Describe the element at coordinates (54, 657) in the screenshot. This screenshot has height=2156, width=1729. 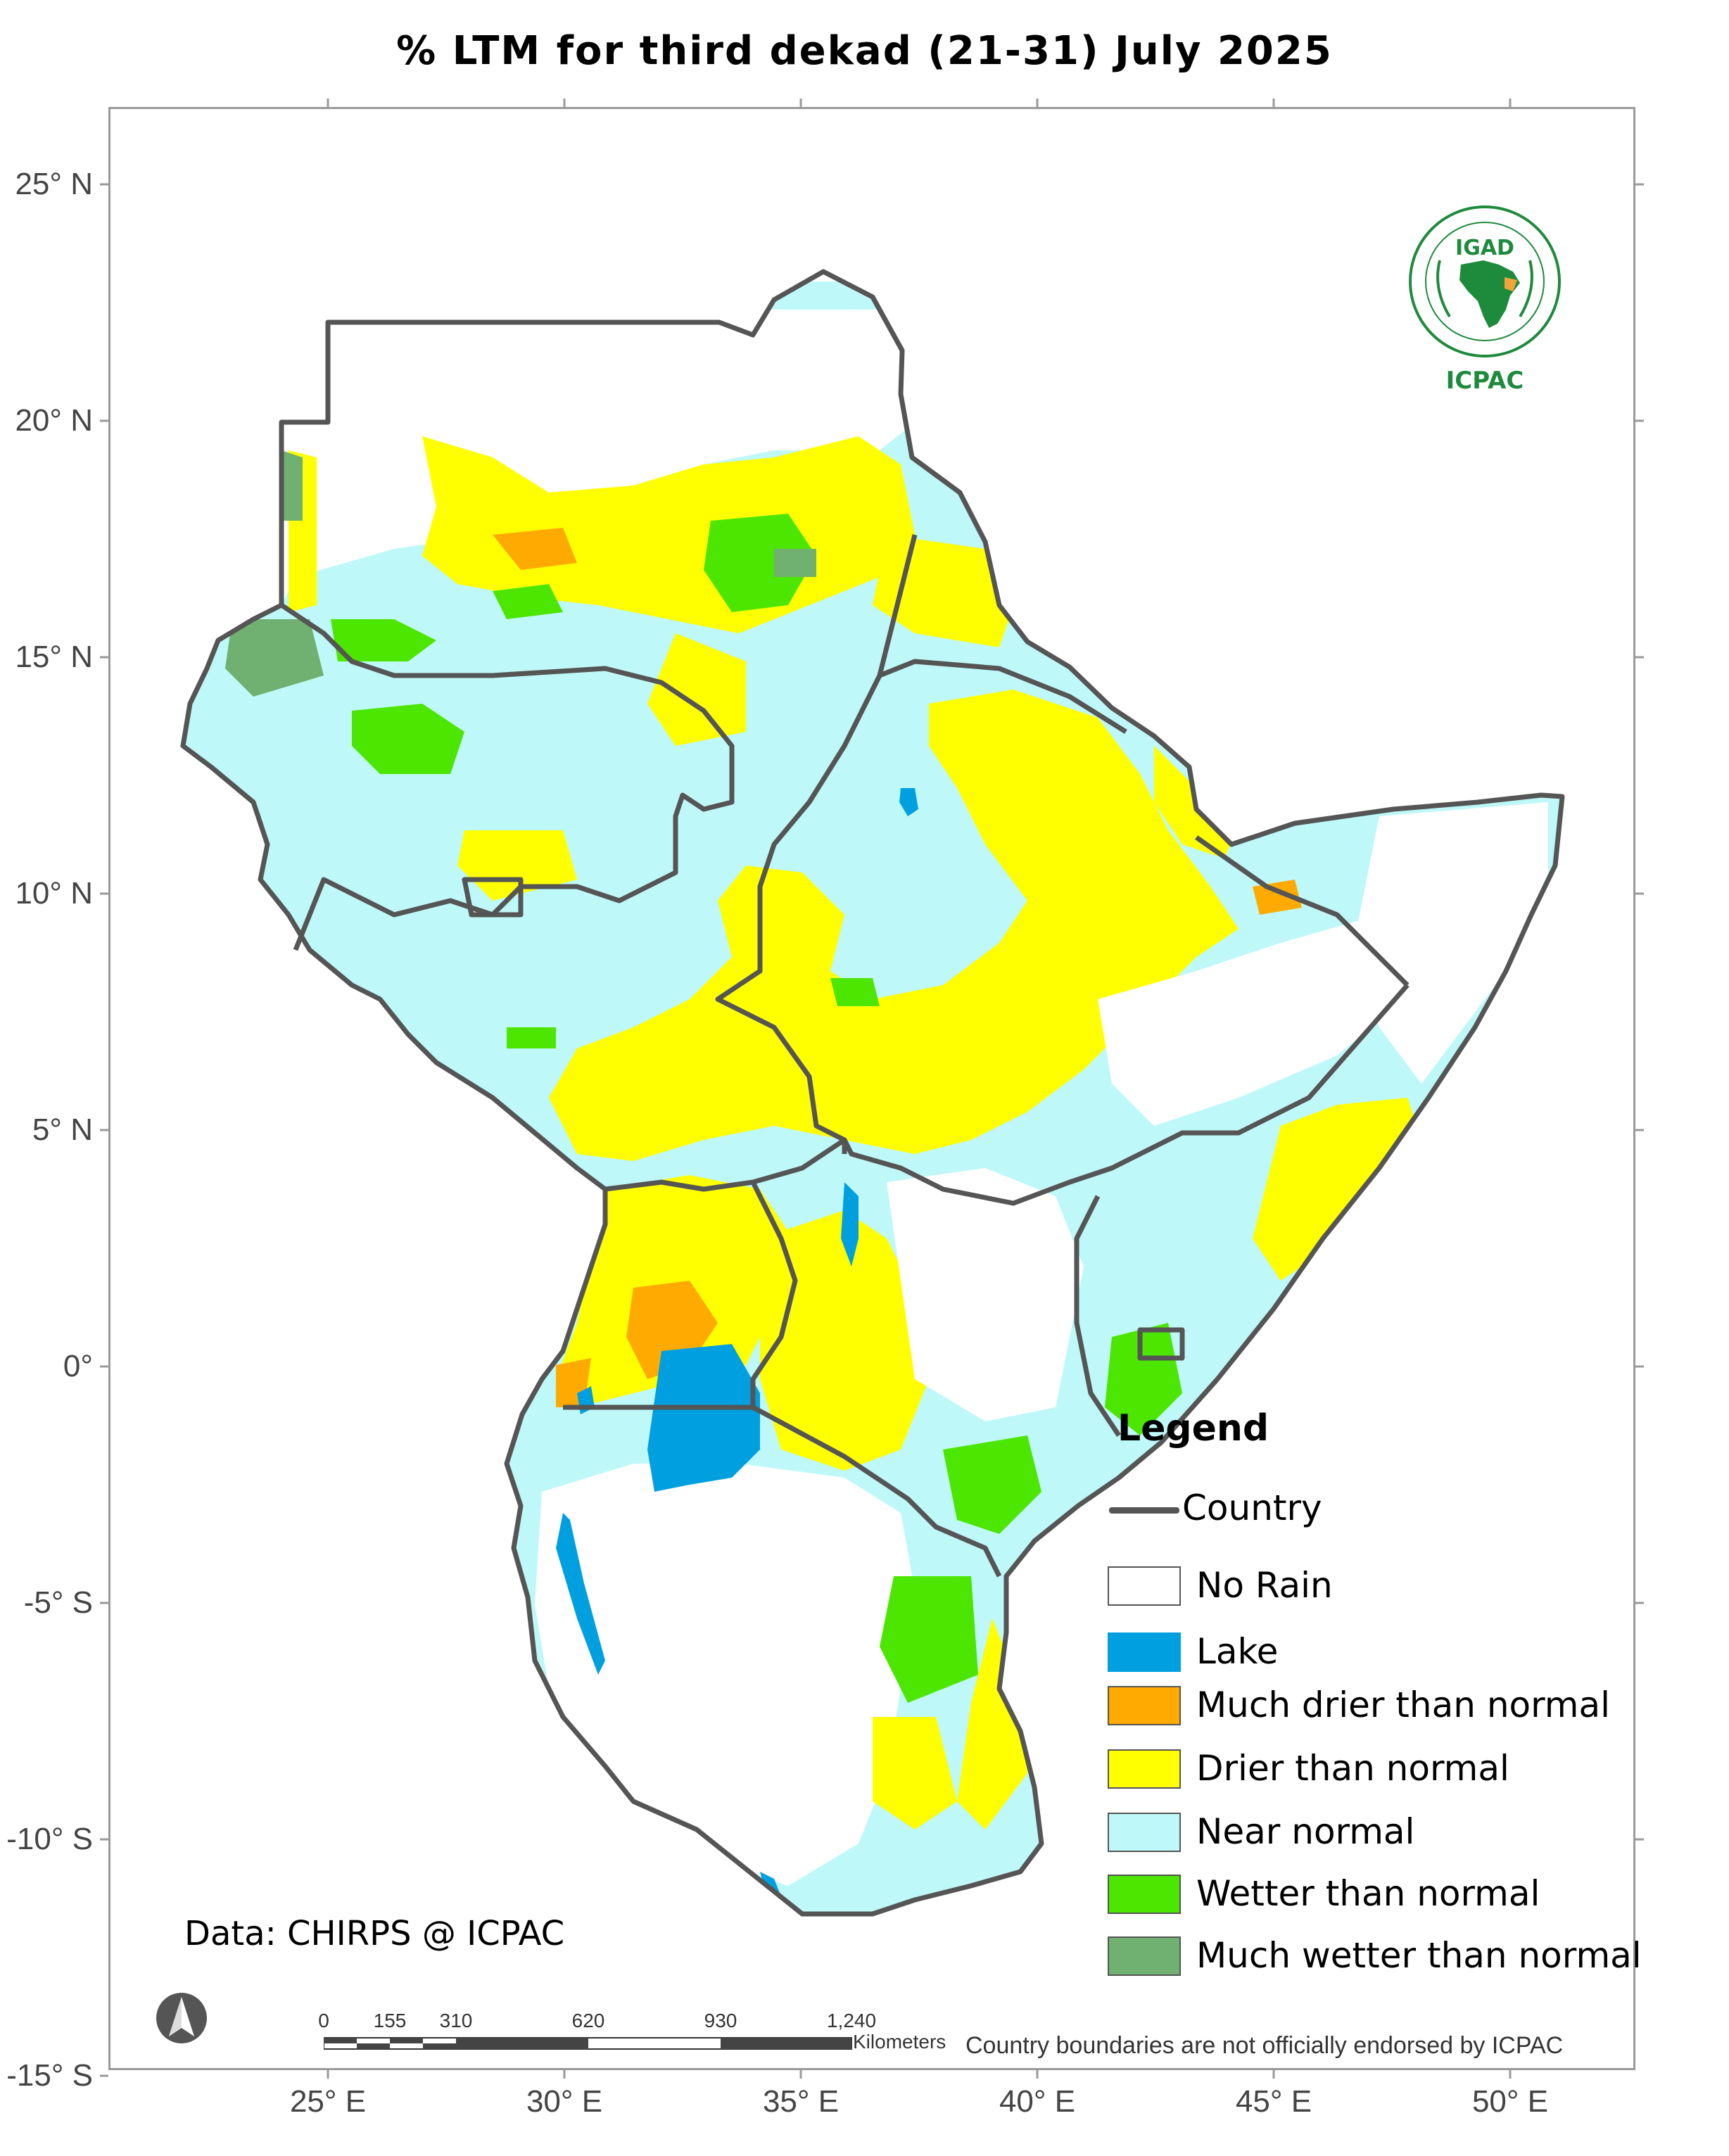
I see `lat-label-15n: 15° N` at that location.